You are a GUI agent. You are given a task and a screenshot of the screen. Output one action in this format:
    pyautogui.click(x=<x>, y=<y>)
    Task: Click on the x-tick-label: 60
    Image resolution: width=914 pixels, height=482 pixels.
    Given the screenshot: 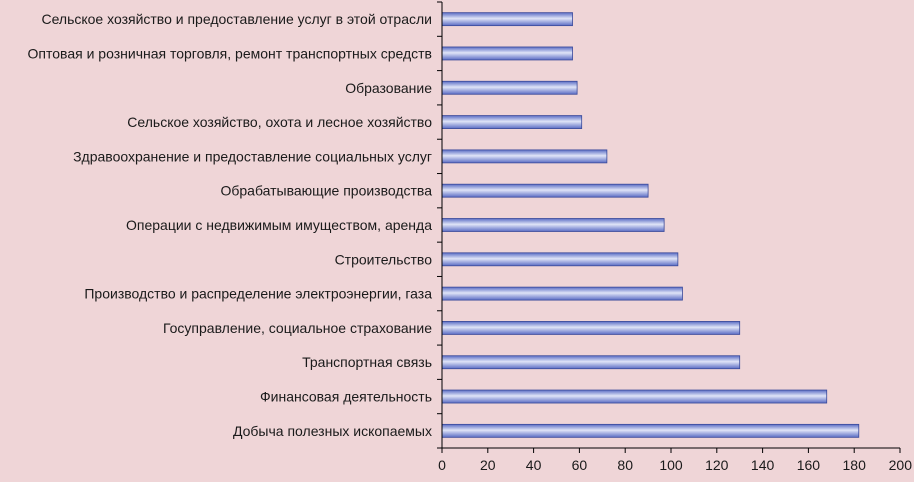 What is the action you would take?
    pyautogui.click(x=580, y=465)
    